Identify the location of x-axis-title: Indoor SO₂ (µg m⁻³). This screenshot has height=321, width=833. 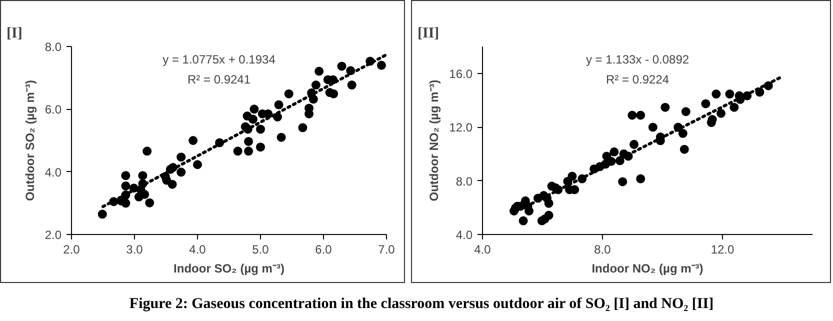
(229, 269).